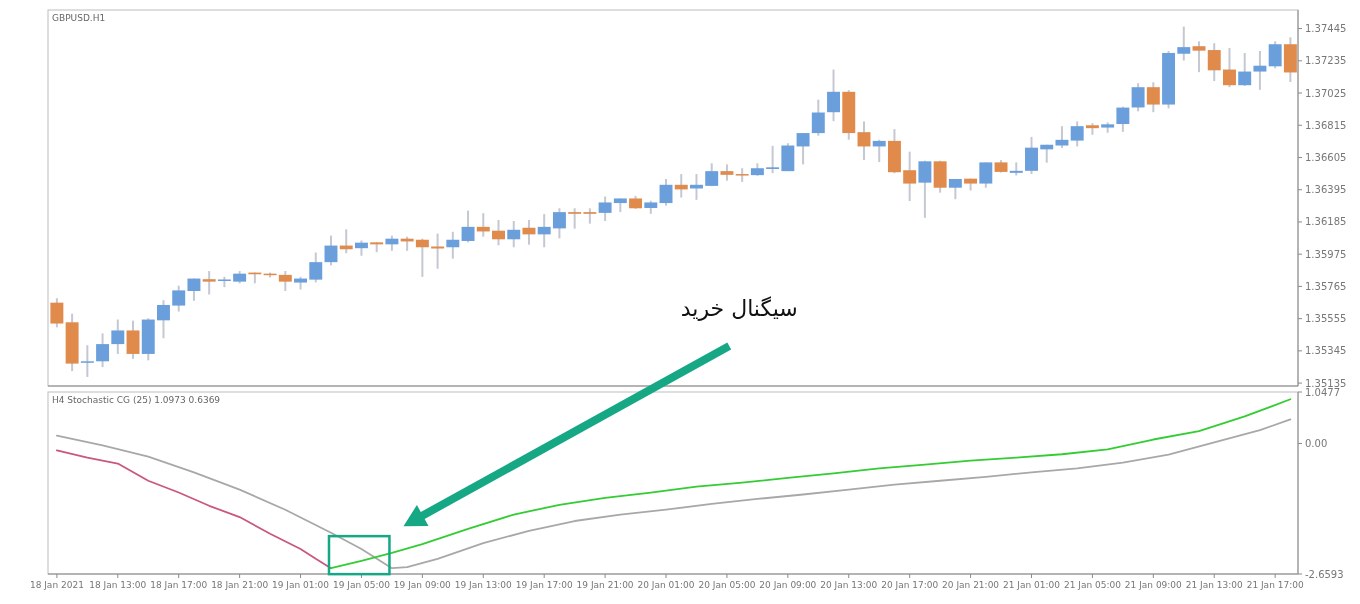 This screenshot has width=1360, height=604. What do you see at coordinates (544, 585) in the screenshot?
I see `x-tick-label: 19 Jan 17:00` at bounding box center [544, 585].